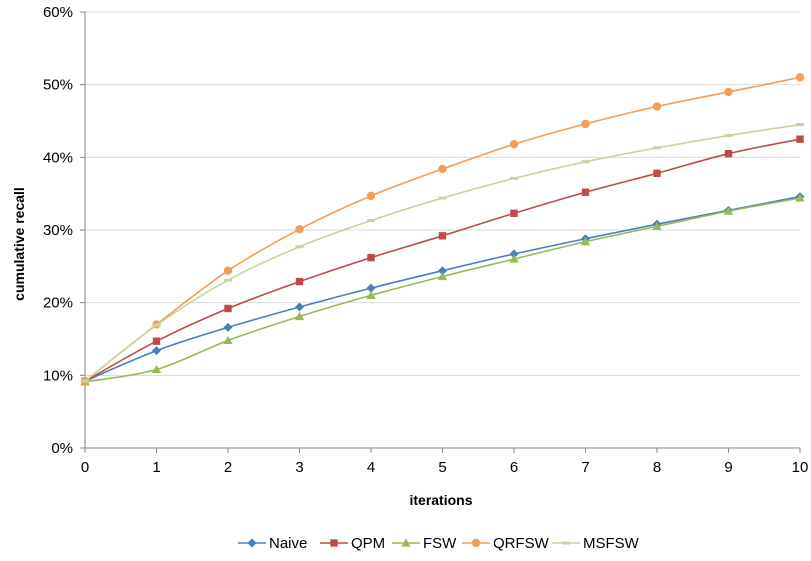 Image resolution: width=811 pixels, height=561 pixels. Describe the element at coordinates (288, 543) in the screenshot. I see `legend-label: Naive` at that location.